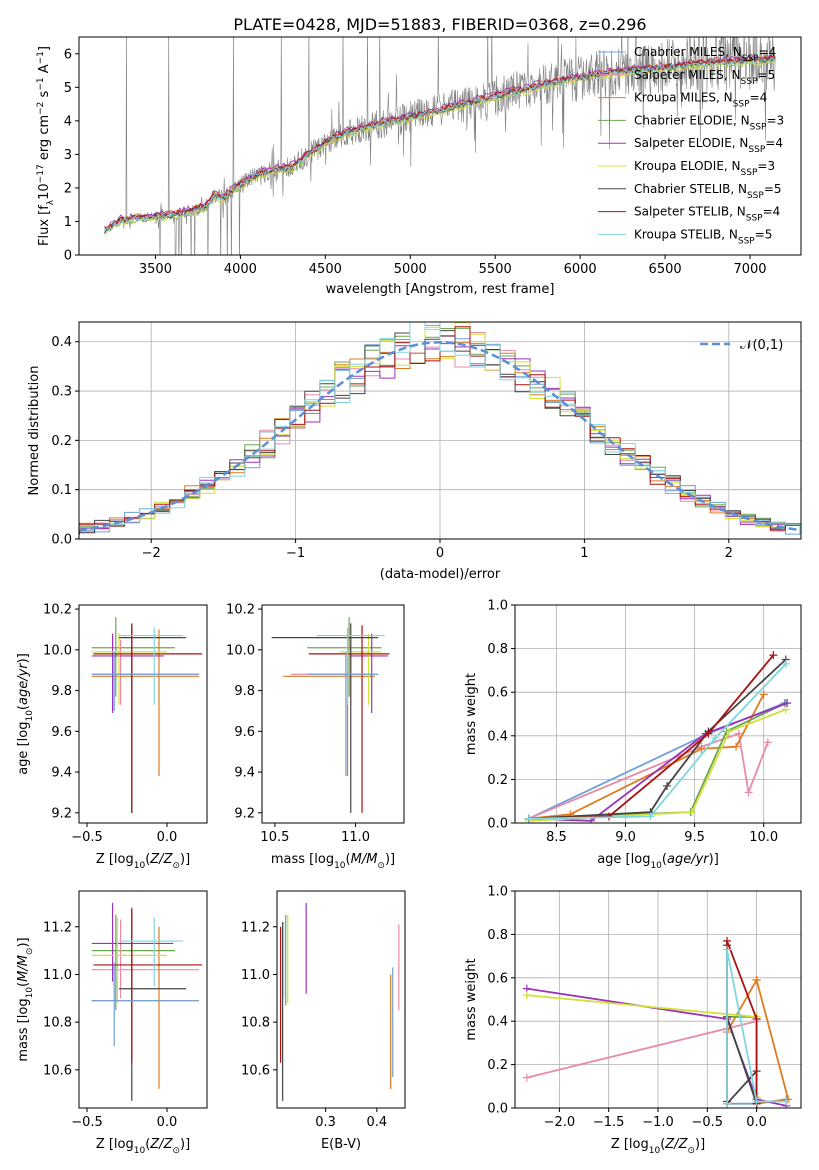 This screenshot has height=1170, width=819. Describe the element at coordinates (255, 975) in the screenshot. I see `y-tick-label: 11.0` at that location.